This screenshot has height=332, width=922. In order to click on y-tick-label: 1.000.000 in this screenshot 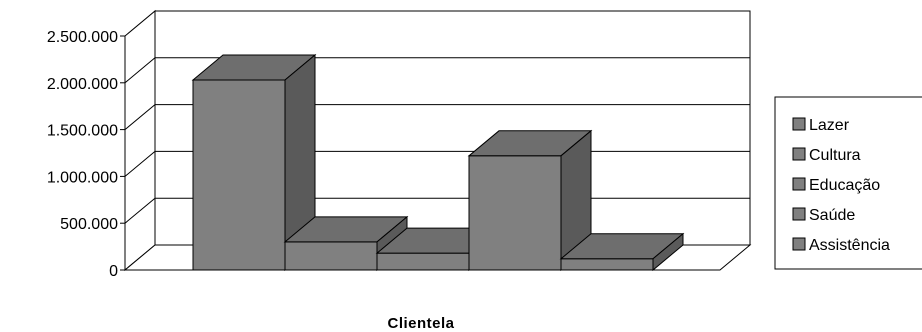, I will do `click(82, 177)`.